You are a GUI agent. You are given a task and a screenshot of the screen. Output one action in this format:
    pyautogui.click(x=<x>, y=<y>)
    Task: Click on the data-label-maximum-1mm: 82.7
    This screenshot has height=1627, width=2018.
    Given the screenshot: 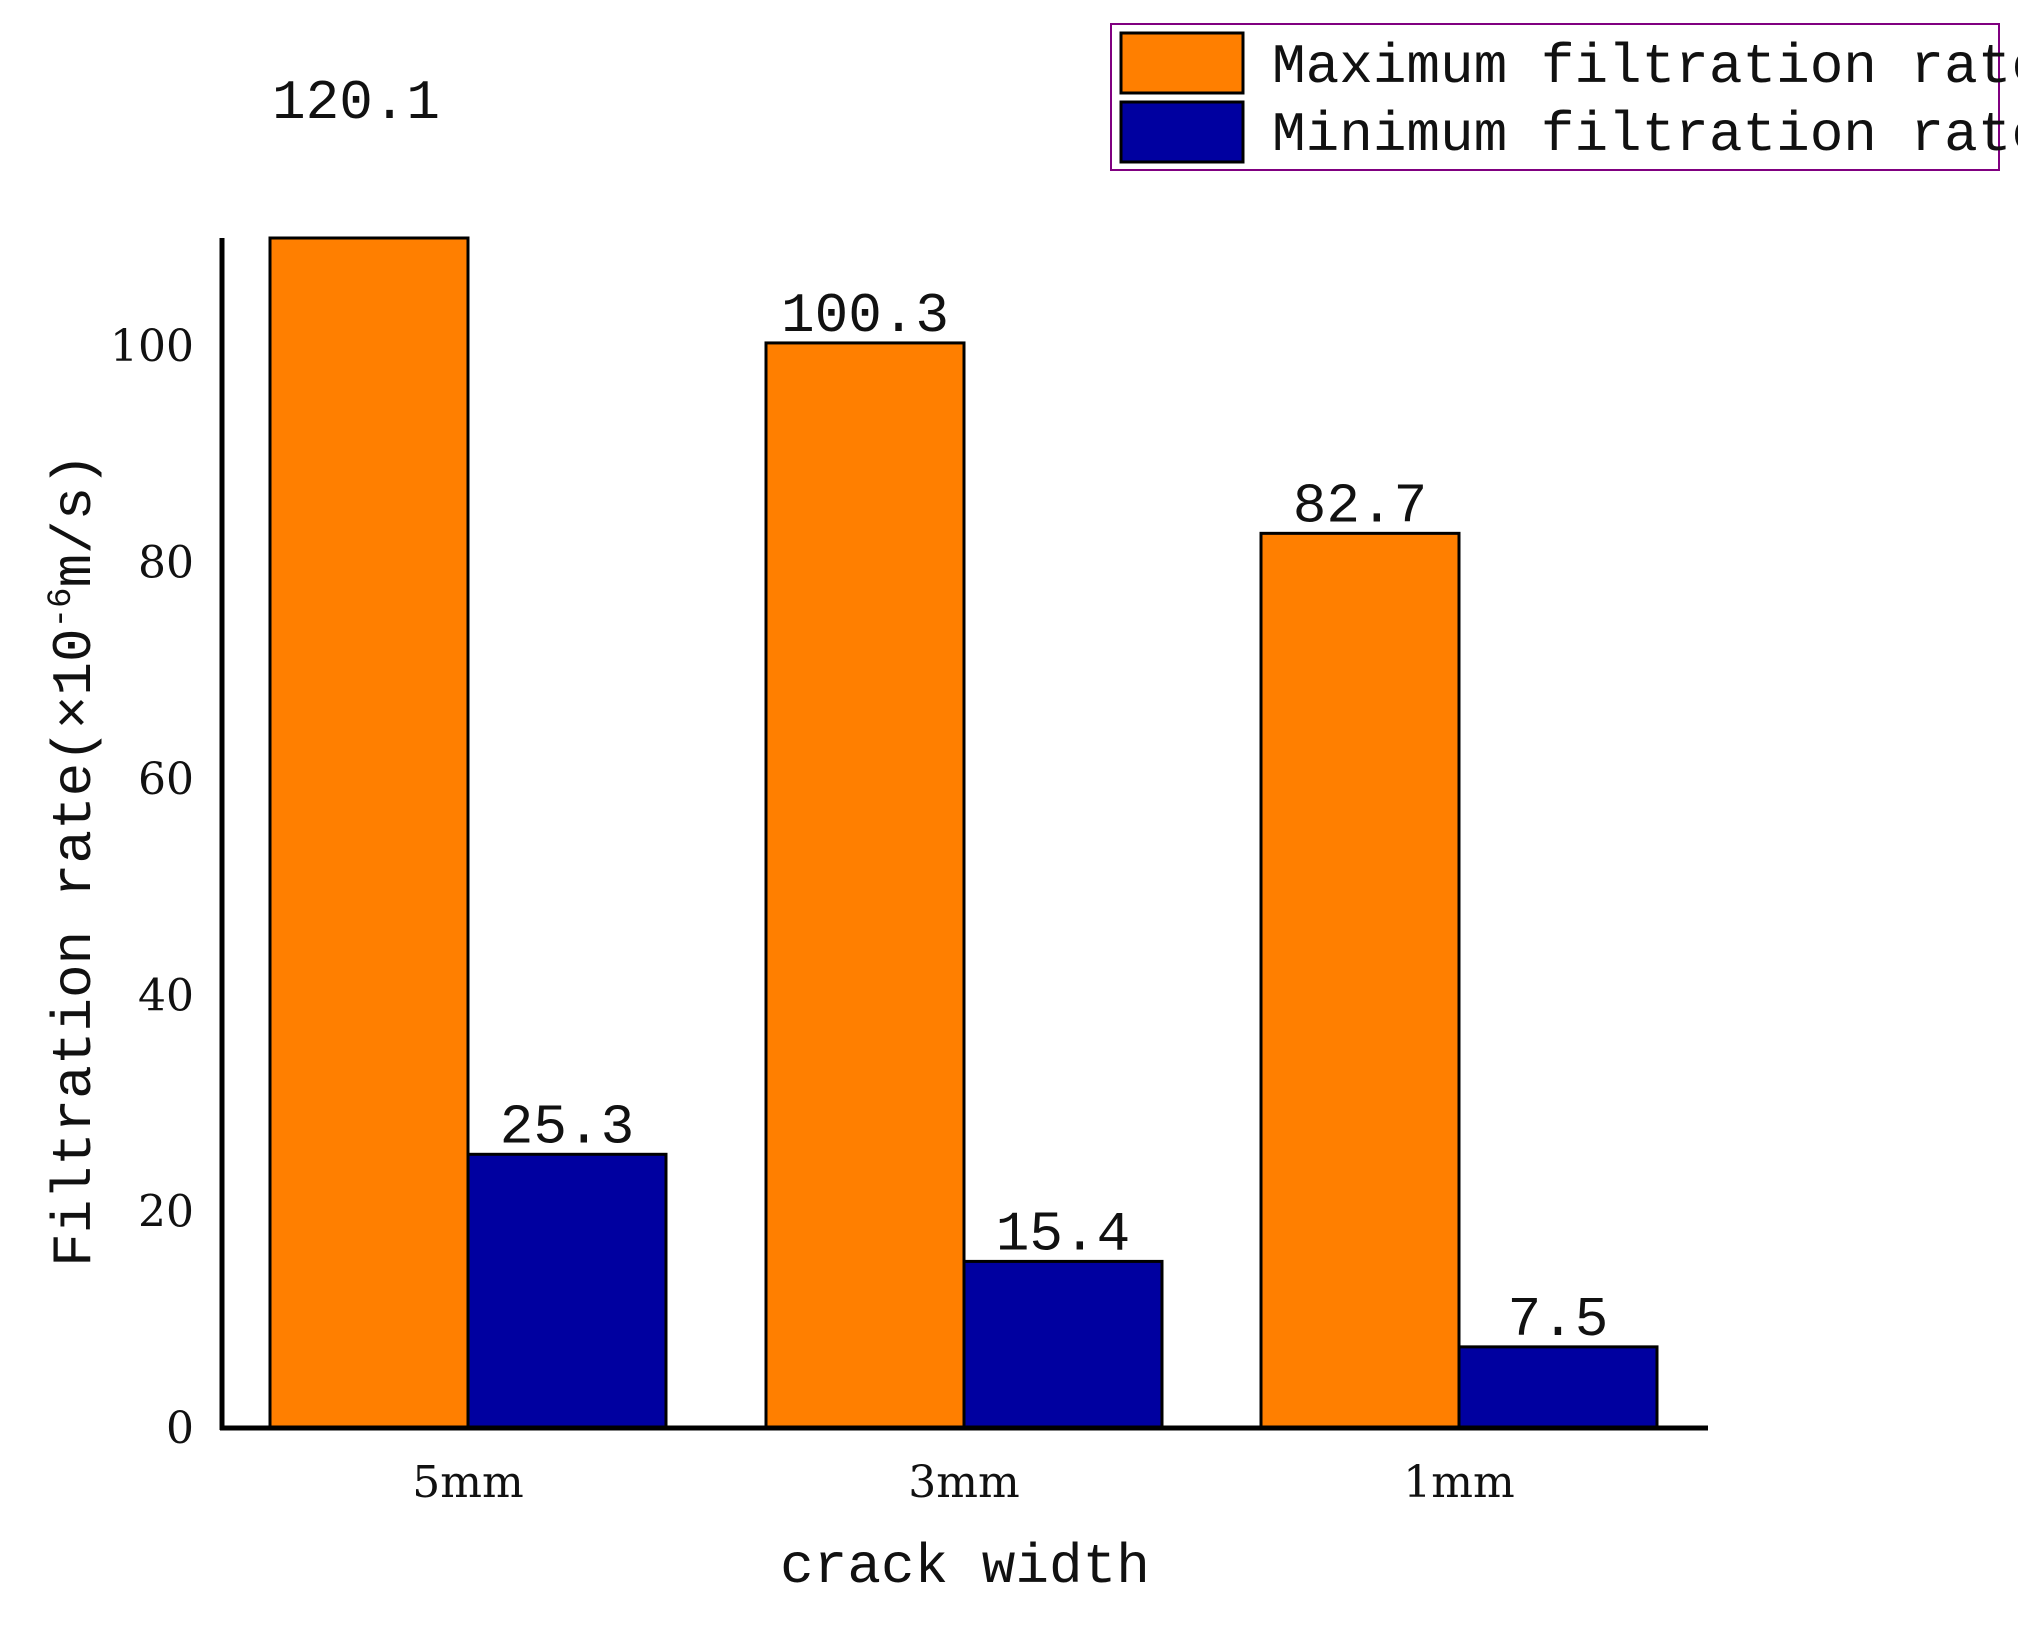 What is the action you would take?
    pyautogui.click(x=1360, y=506)
    